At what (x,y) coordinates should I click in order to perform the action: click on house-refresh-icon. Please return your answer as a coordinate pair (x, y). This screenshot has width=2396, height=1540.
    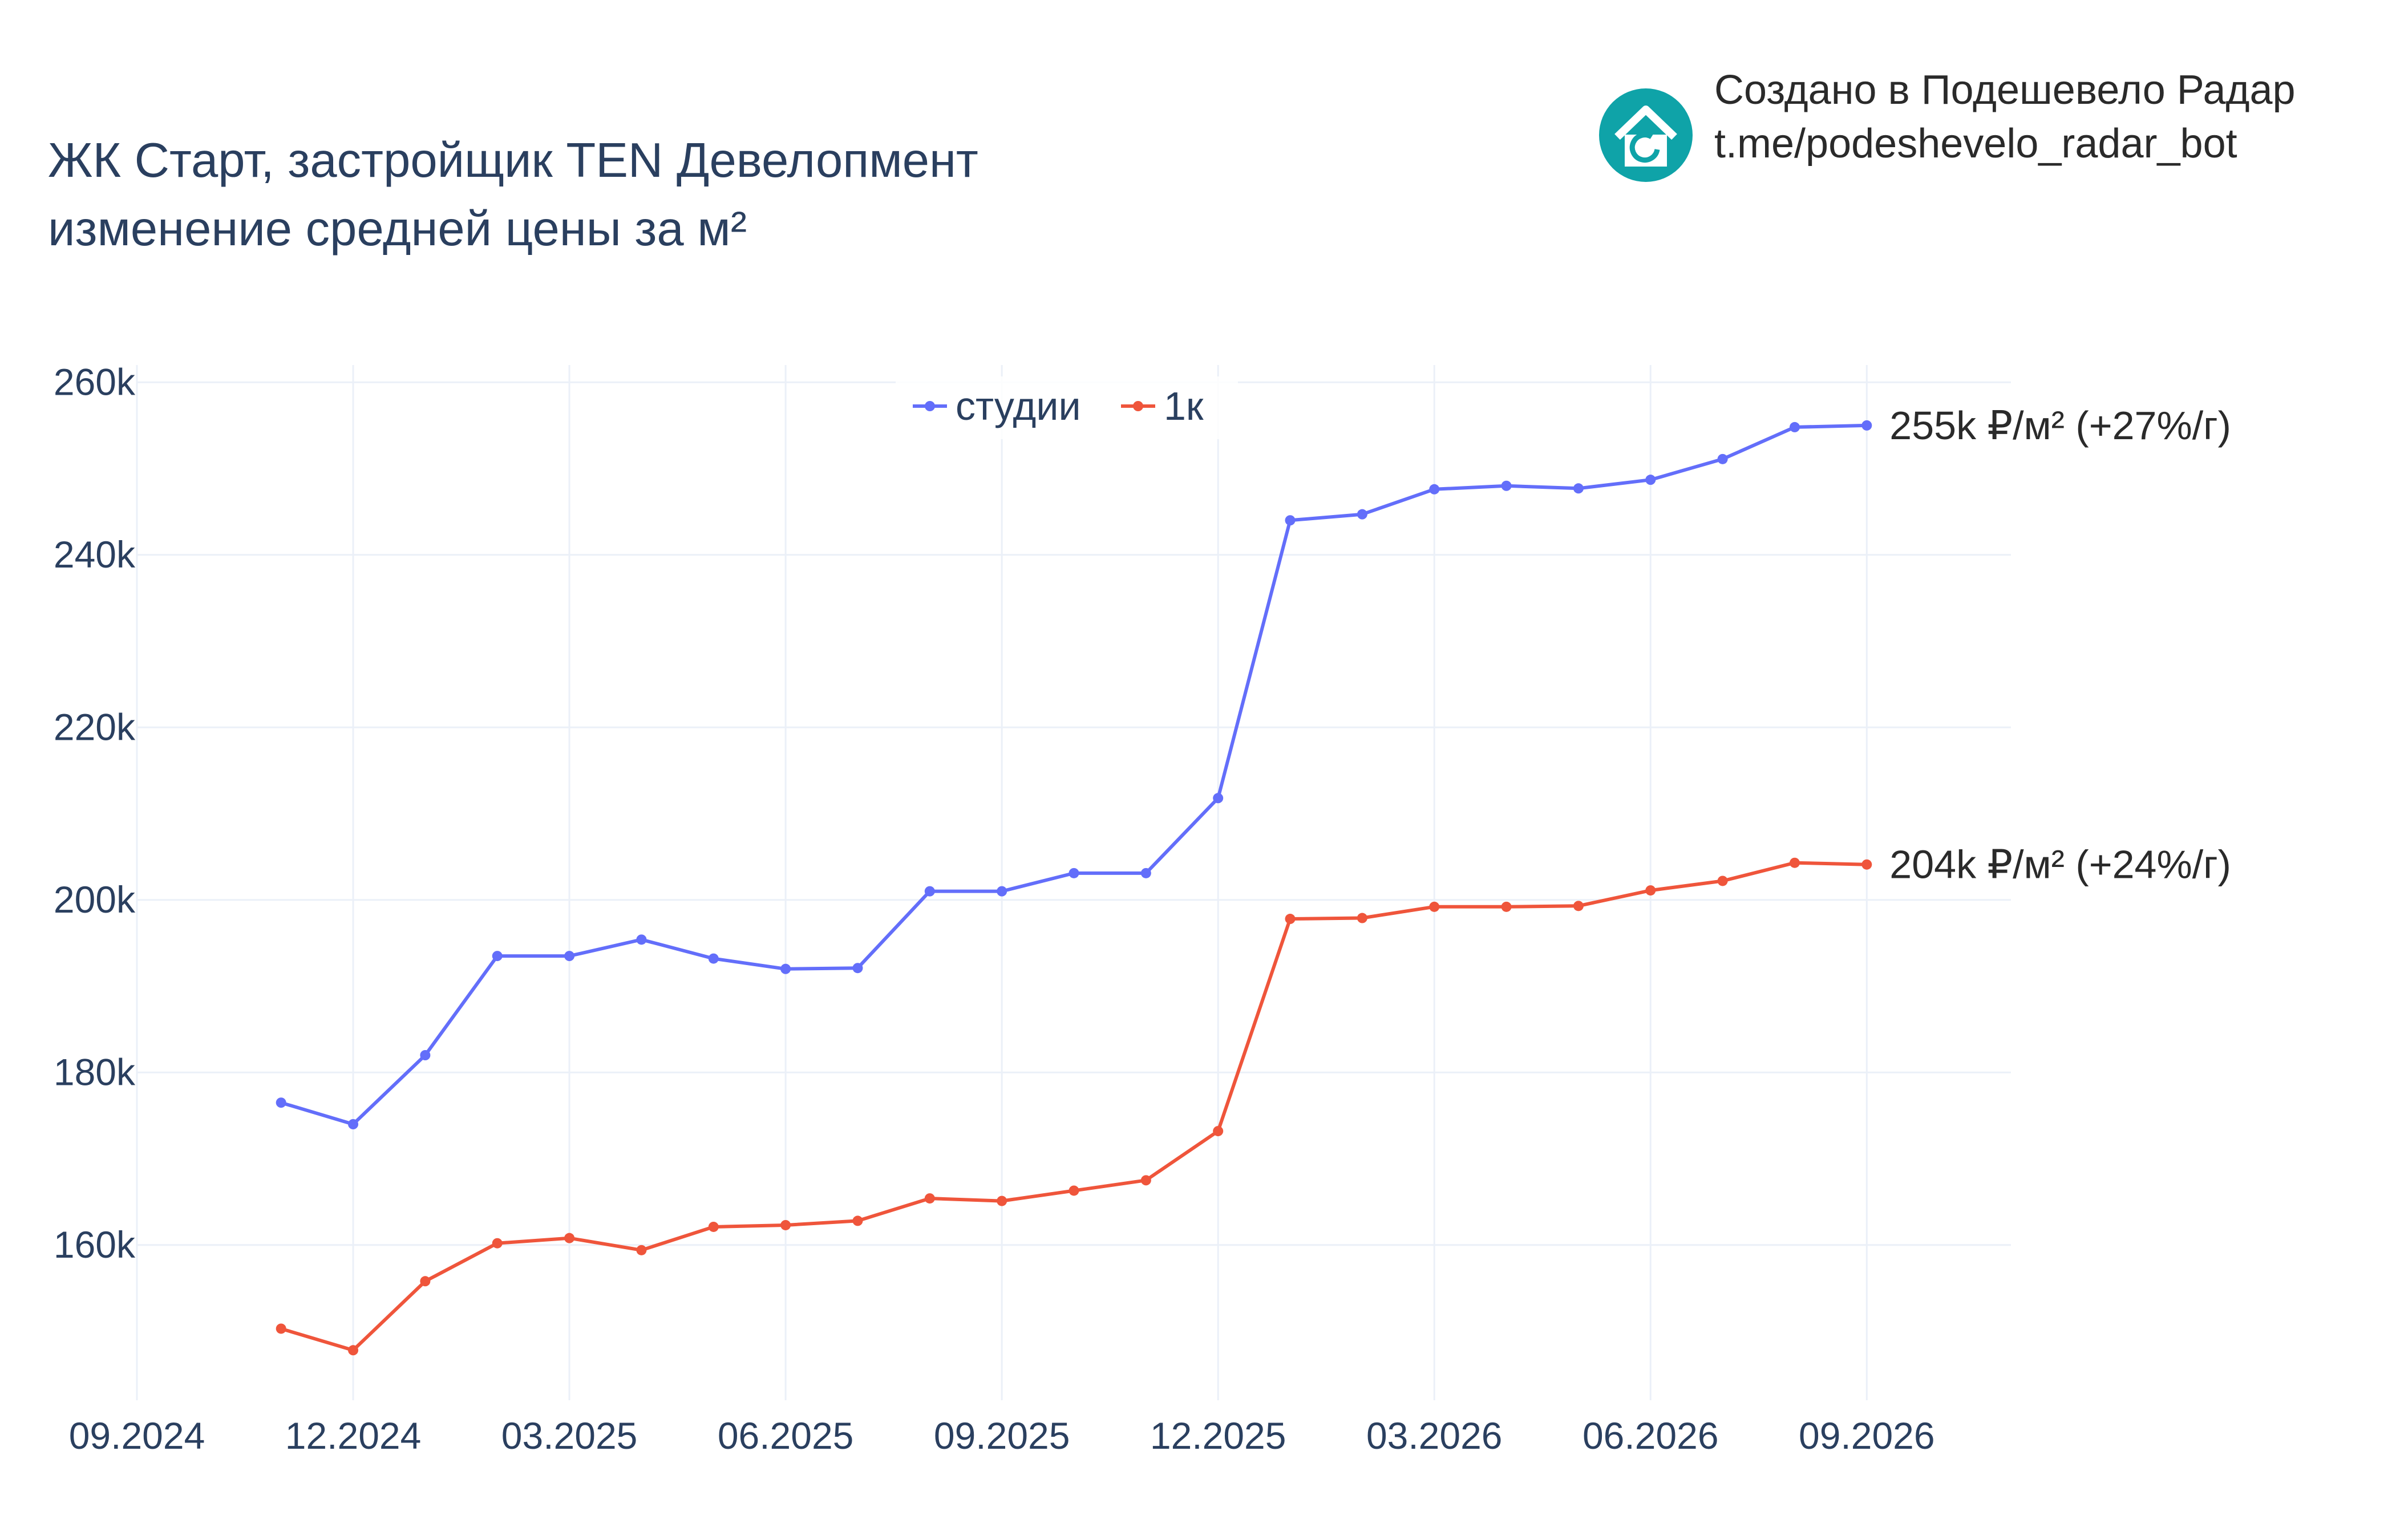
    Looking at the image, I should click on (1646, 135).